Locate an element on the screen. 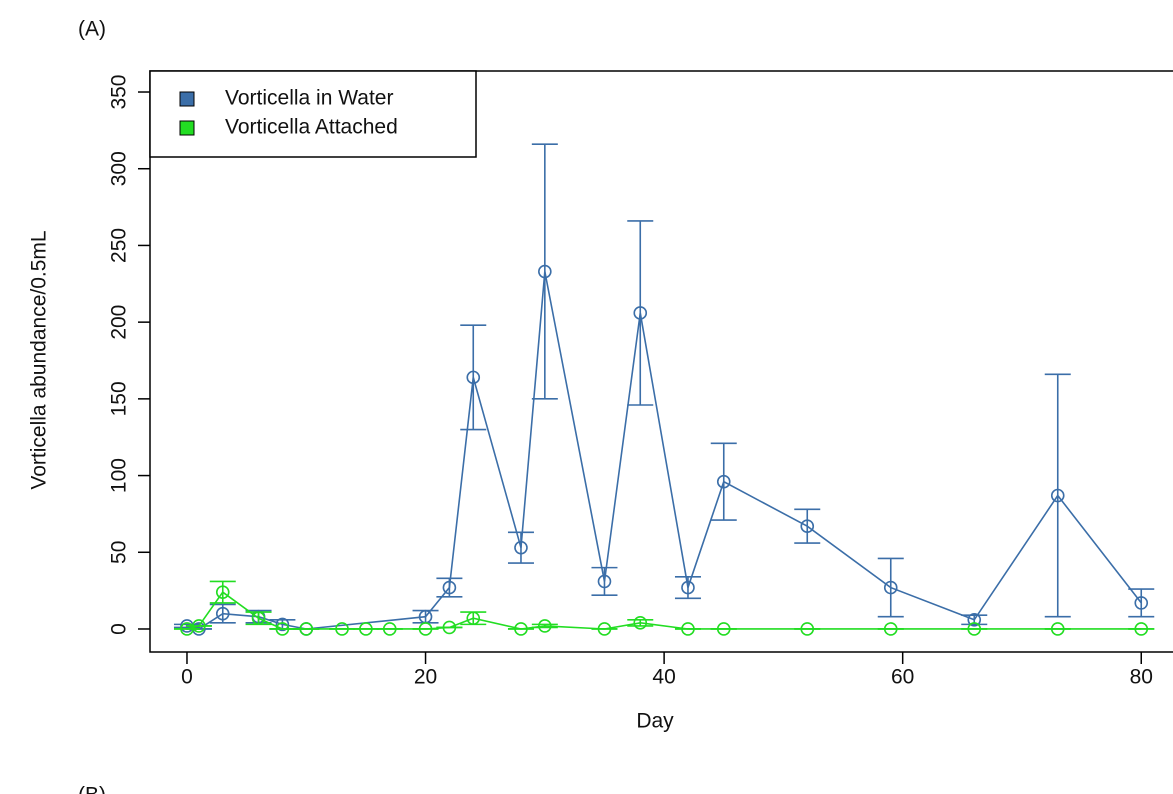 This screenshot has height=794, width=1173. x-tick-label: 80 is located at coordinates (1141, 677).